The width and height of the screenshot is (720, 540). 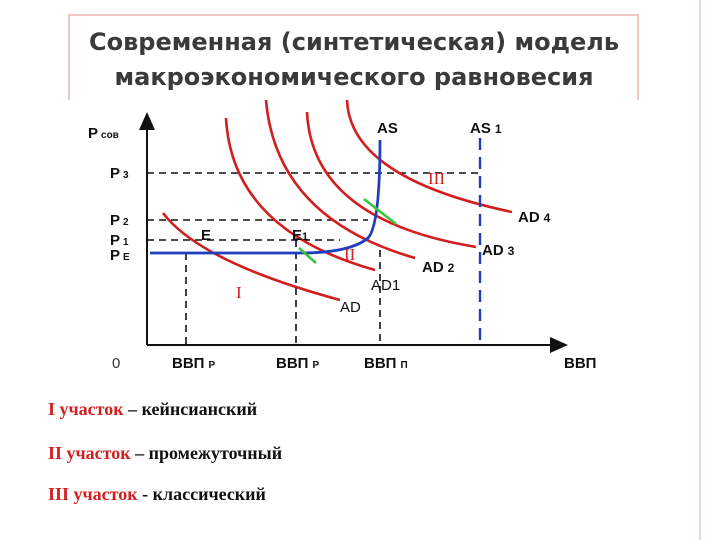 What do you see at coordinates (192, 409) in the screenshot?
I see `legend-desc: – кейнсианский` at bounding box center [192, 409].